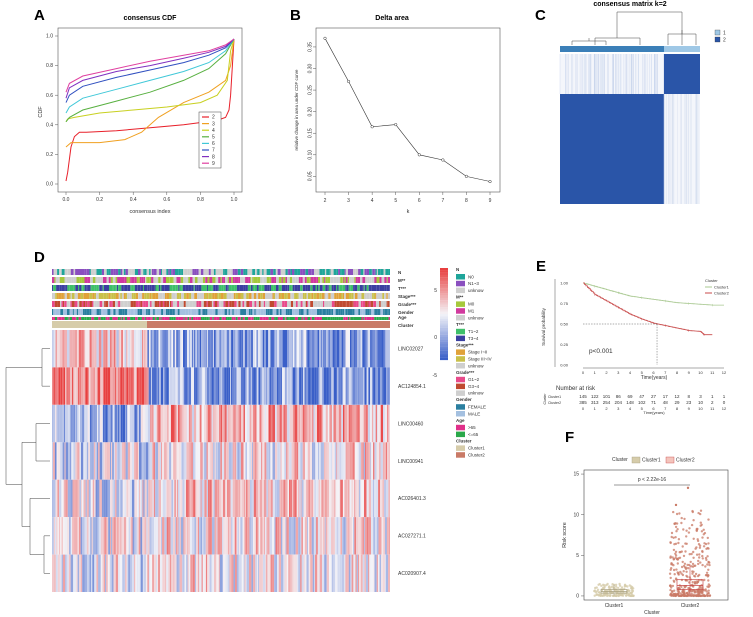  Describe the element at coordinates (49, 96) in the screenshot. I see `panel-a-ytick-label: 0.6` at that location.